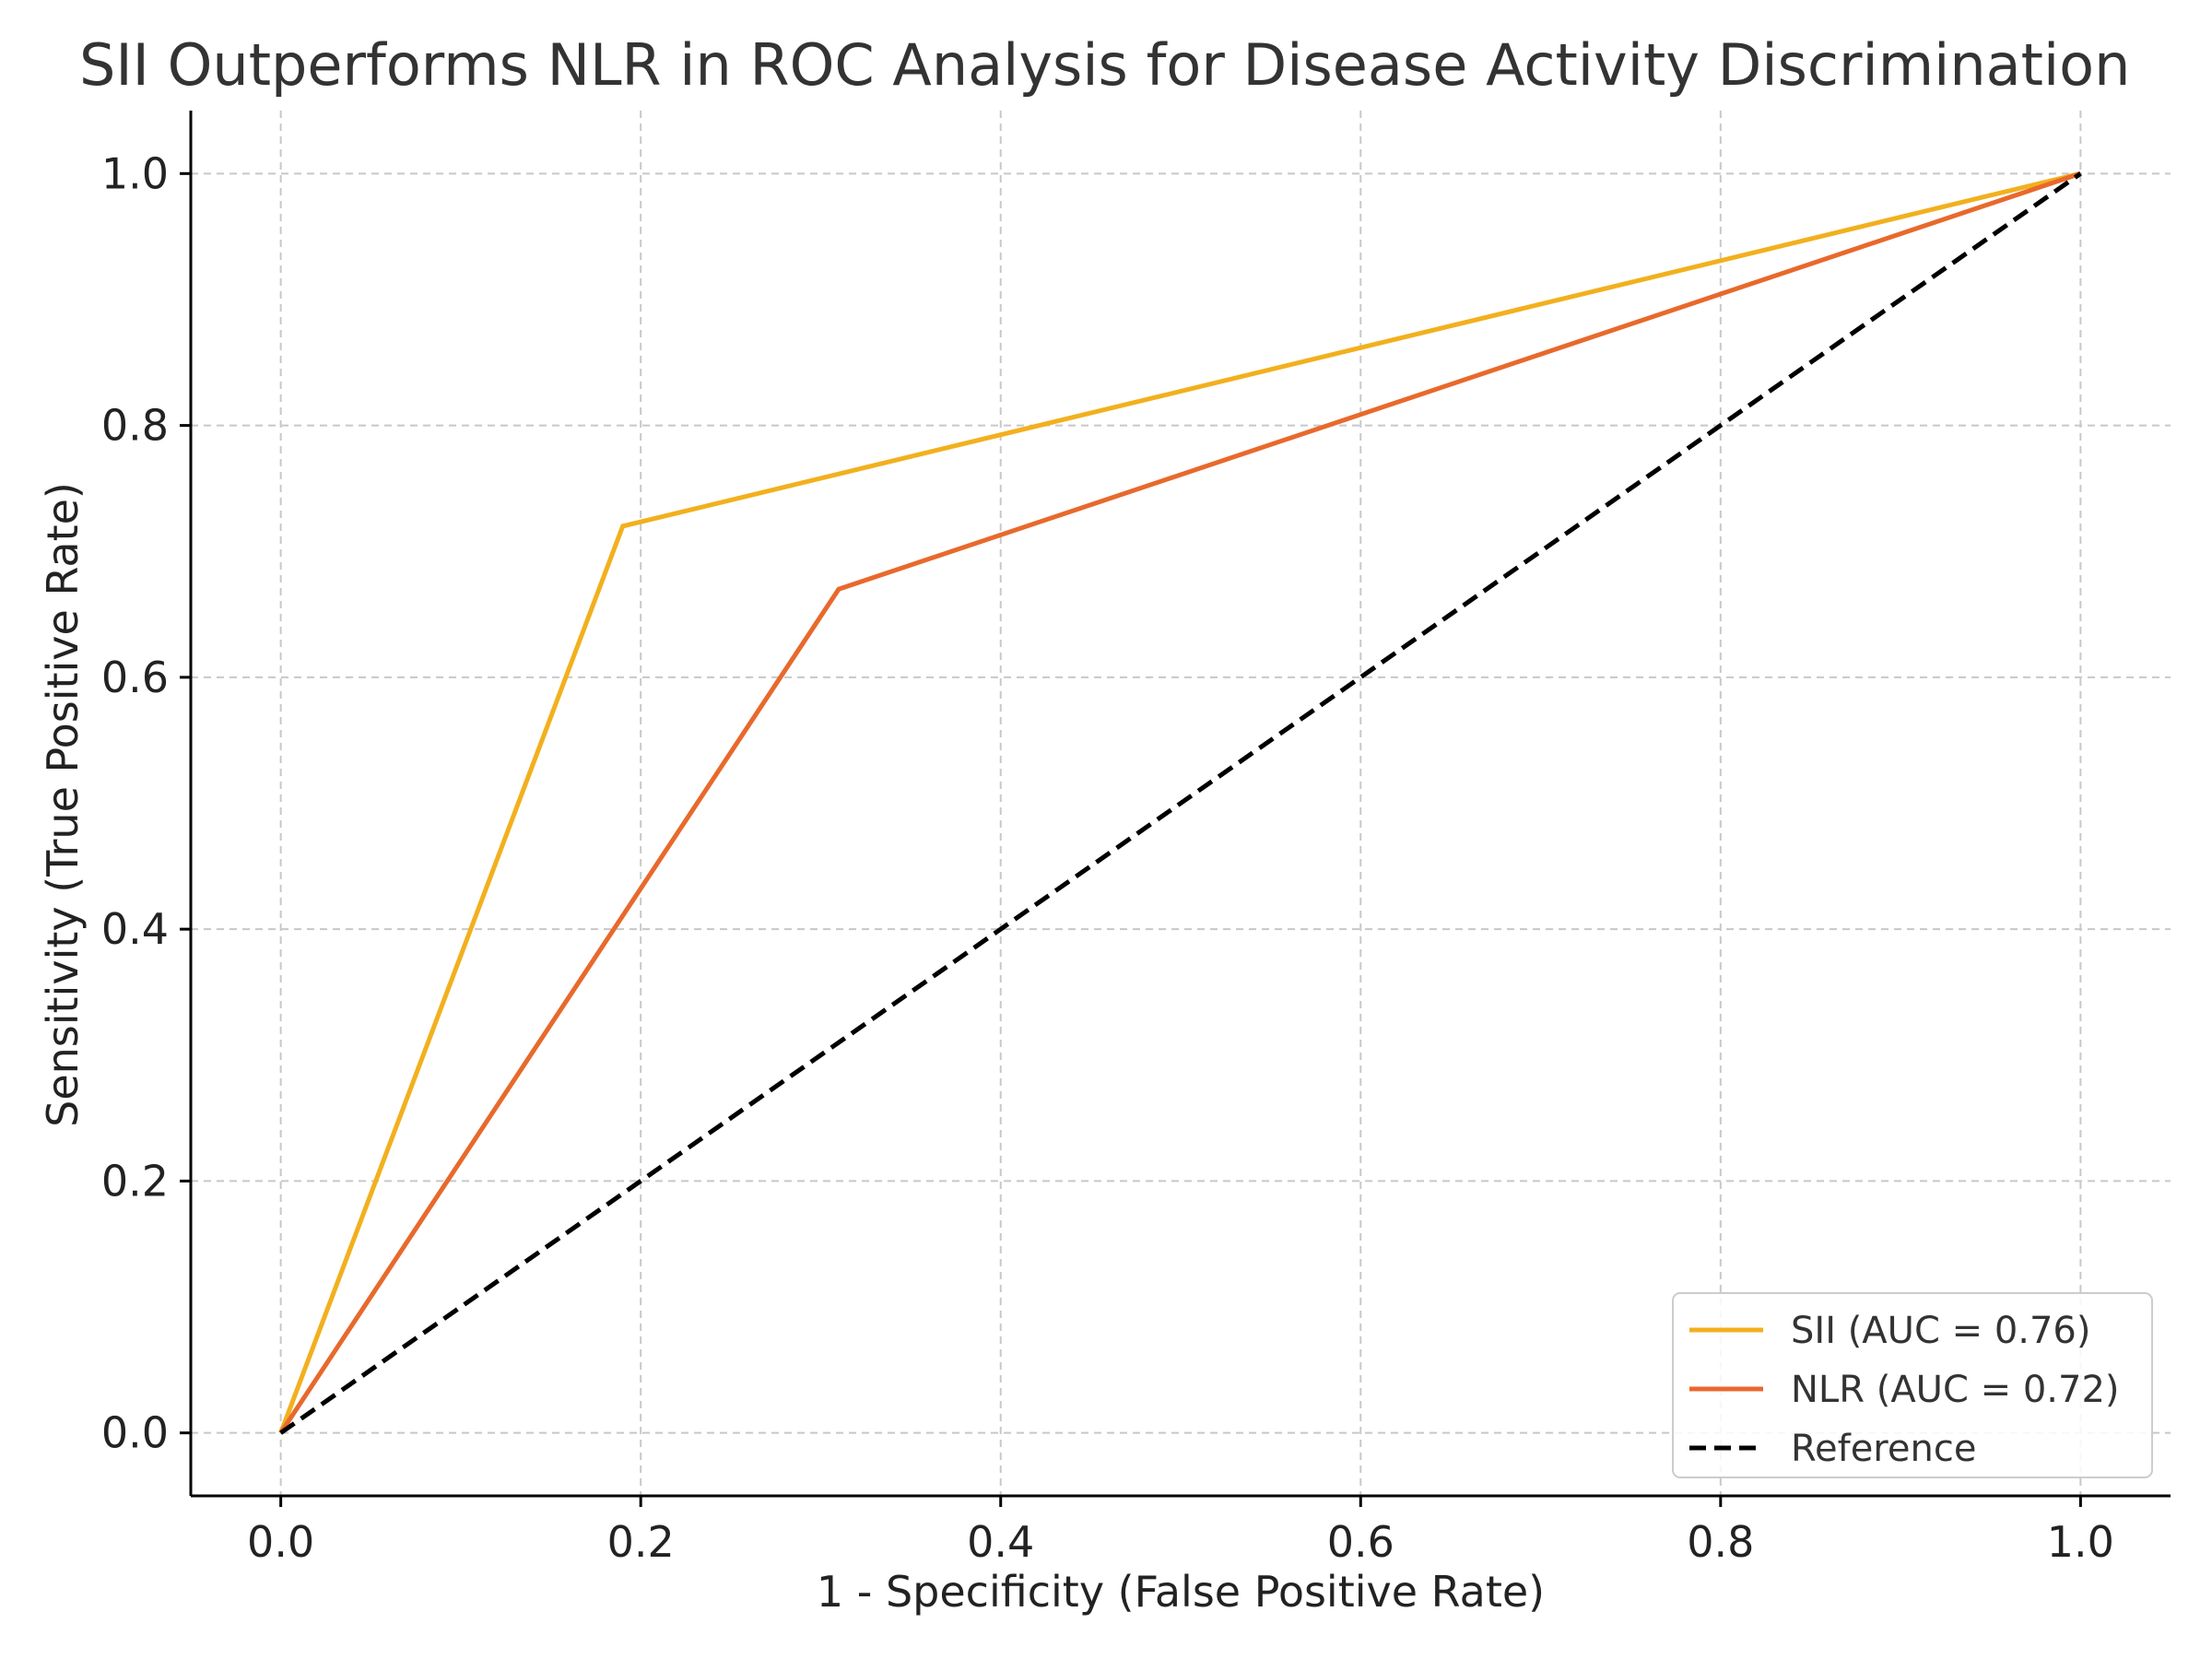 Image resolution: width=2212 pixels, height=1659 pixels. What do you see at coordinates (135, 173) in the screenshot?
I see `y-tick-label-5: 1.0` at bounding box center [135, 173].